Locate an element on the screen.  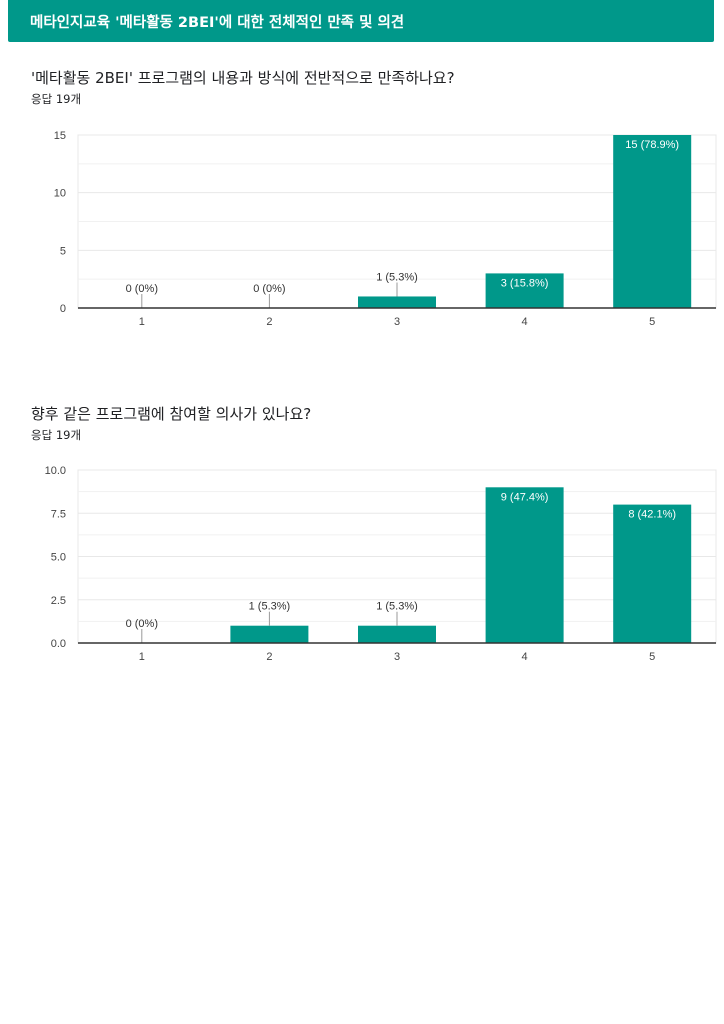
question-title: '메타활동 2BEI' 프로그램의 내용과 방식에 전반적으로 만족하나요? is located at coordinates (243, 78).